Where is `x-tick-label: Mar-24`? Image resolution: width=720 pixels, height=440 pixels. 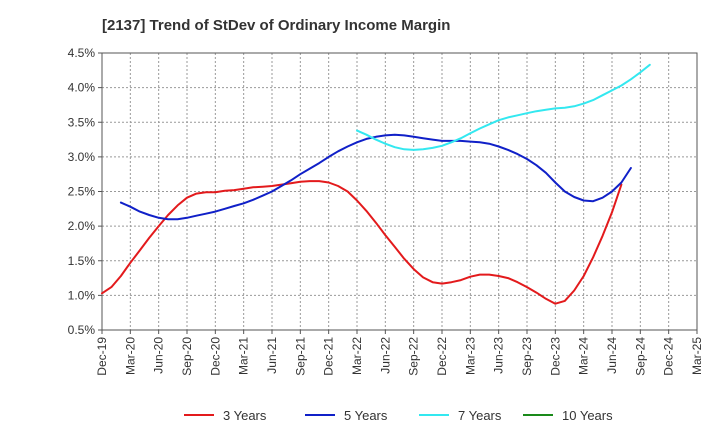 x-tick-label: Mar-24 is located at coordinates (584, 356).